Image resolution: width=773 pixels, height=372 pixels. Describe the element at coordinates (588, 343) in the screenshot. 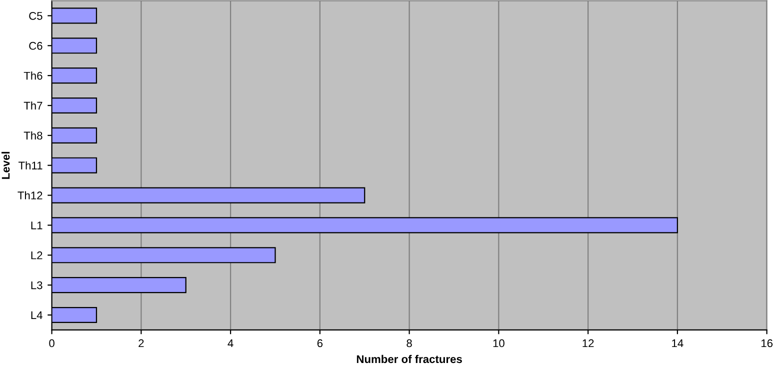

I see `x-tick-label: 12` at that location.